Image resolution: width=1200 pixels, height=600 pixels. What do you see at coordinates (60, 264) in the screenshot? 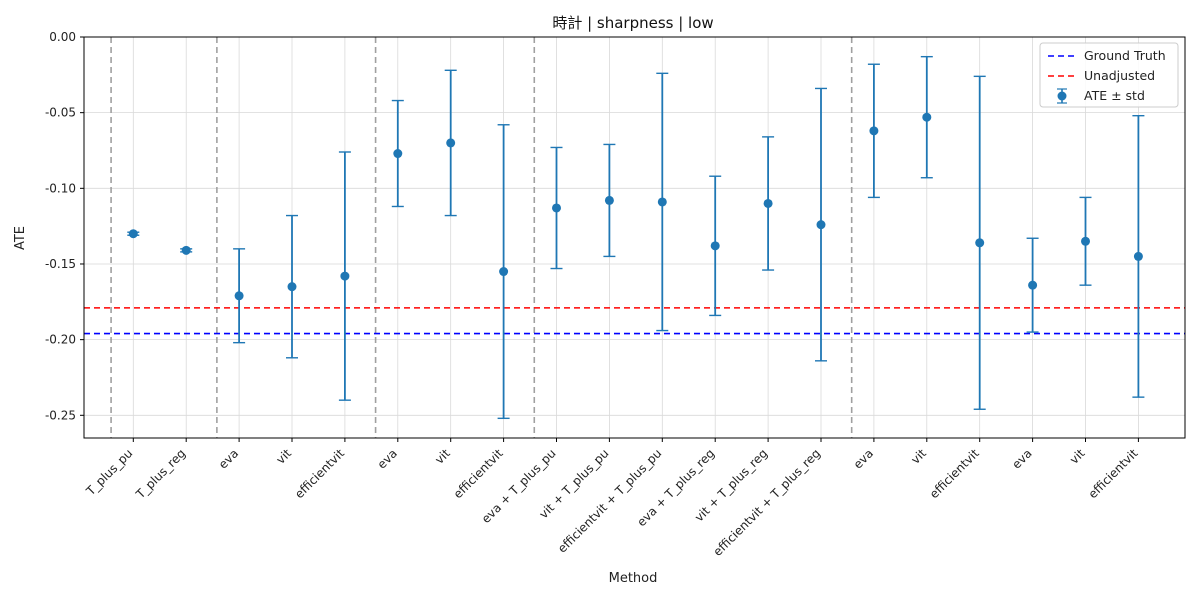
I see `y-tick-label: -0.15` at bounding box center [60, 264].